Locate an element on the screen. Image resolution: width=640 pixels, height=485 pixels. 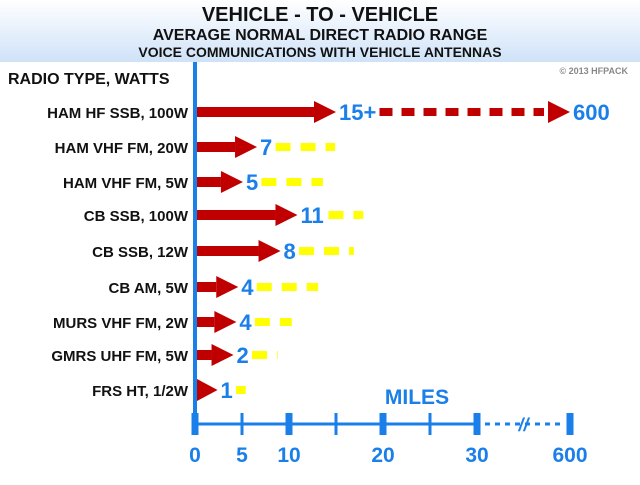
chart-row: HAM VHF FM, 20W 7 is located at coordinates (195, 147).